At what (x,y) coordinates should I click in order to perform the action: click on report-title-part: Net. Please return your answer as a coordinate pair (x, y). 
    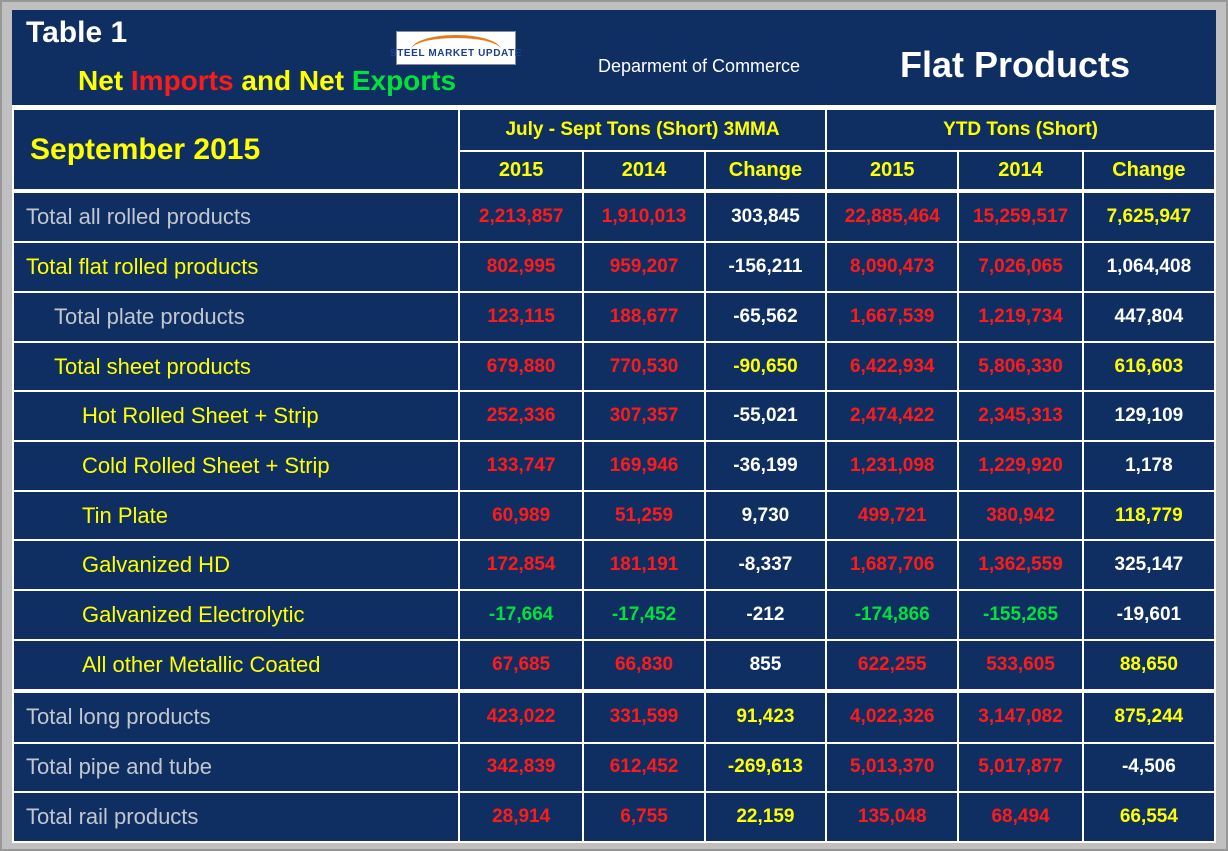
    Looking at the image, I should click on (104, 80).